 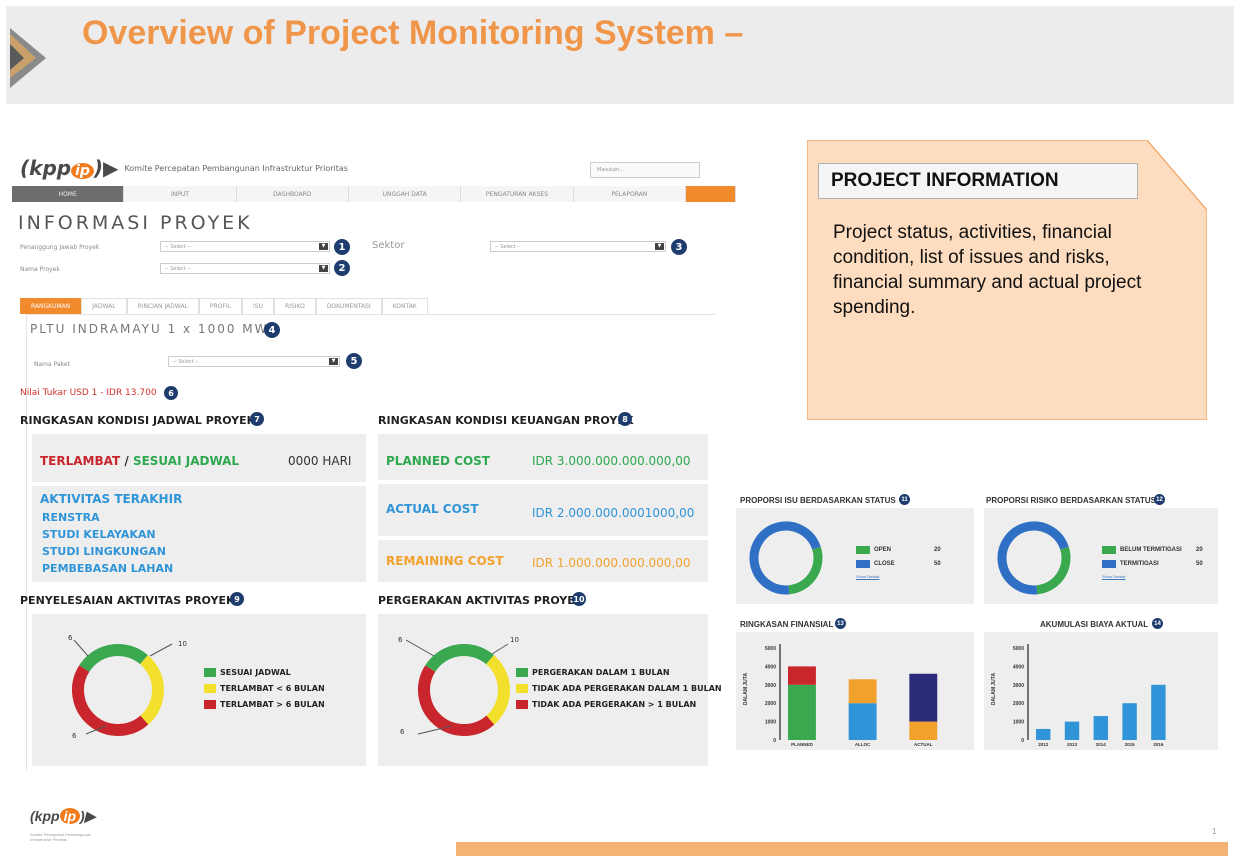 I want to click on nav-dashboard: DASHBOARD, so click(x=293, y=194).